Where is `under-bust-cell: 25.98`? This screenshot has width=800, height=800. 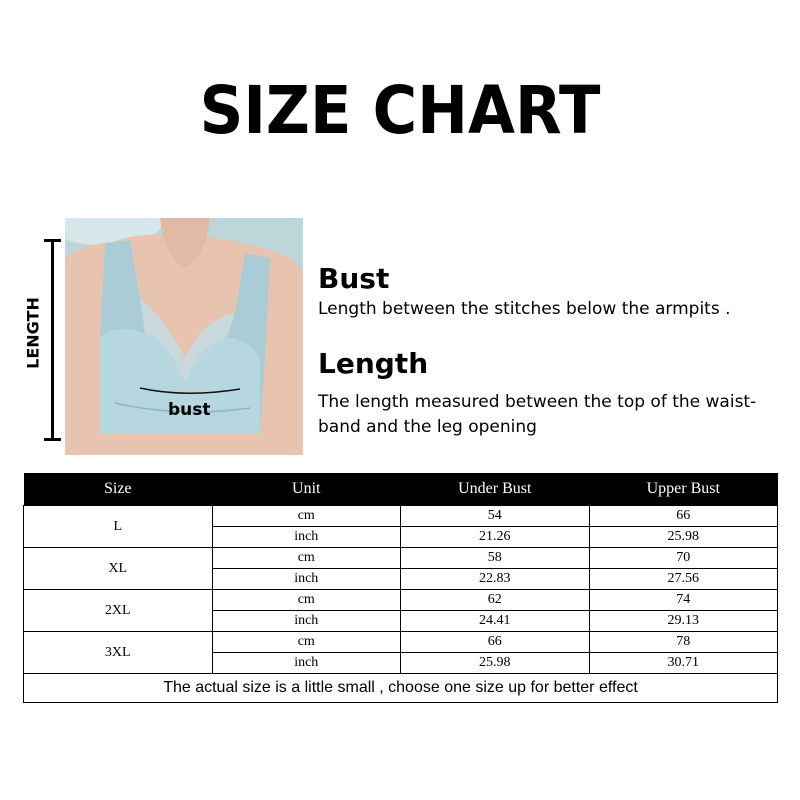
under-bust-cell: 25.98 is located at coordinates (495, 663).